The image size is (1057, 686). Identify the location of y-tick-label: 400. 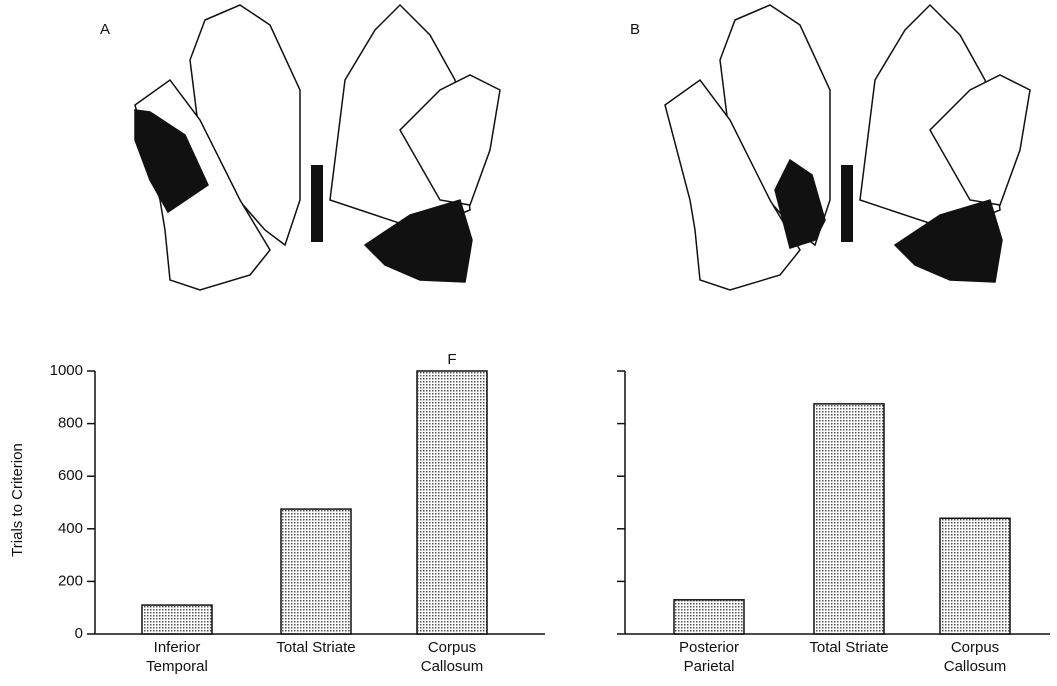
(70, 528).